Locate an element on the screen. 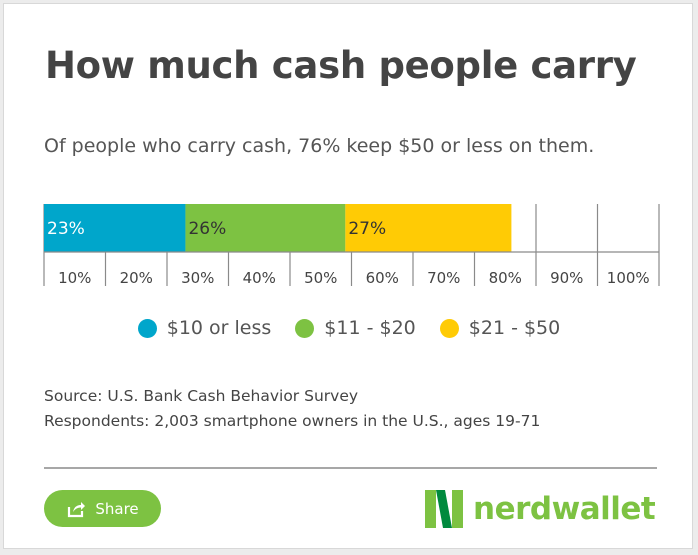 The width and height of the screenshot is (698, 555). nerdwallet-logo: nerdwallet is located at coordinates (540, 509).